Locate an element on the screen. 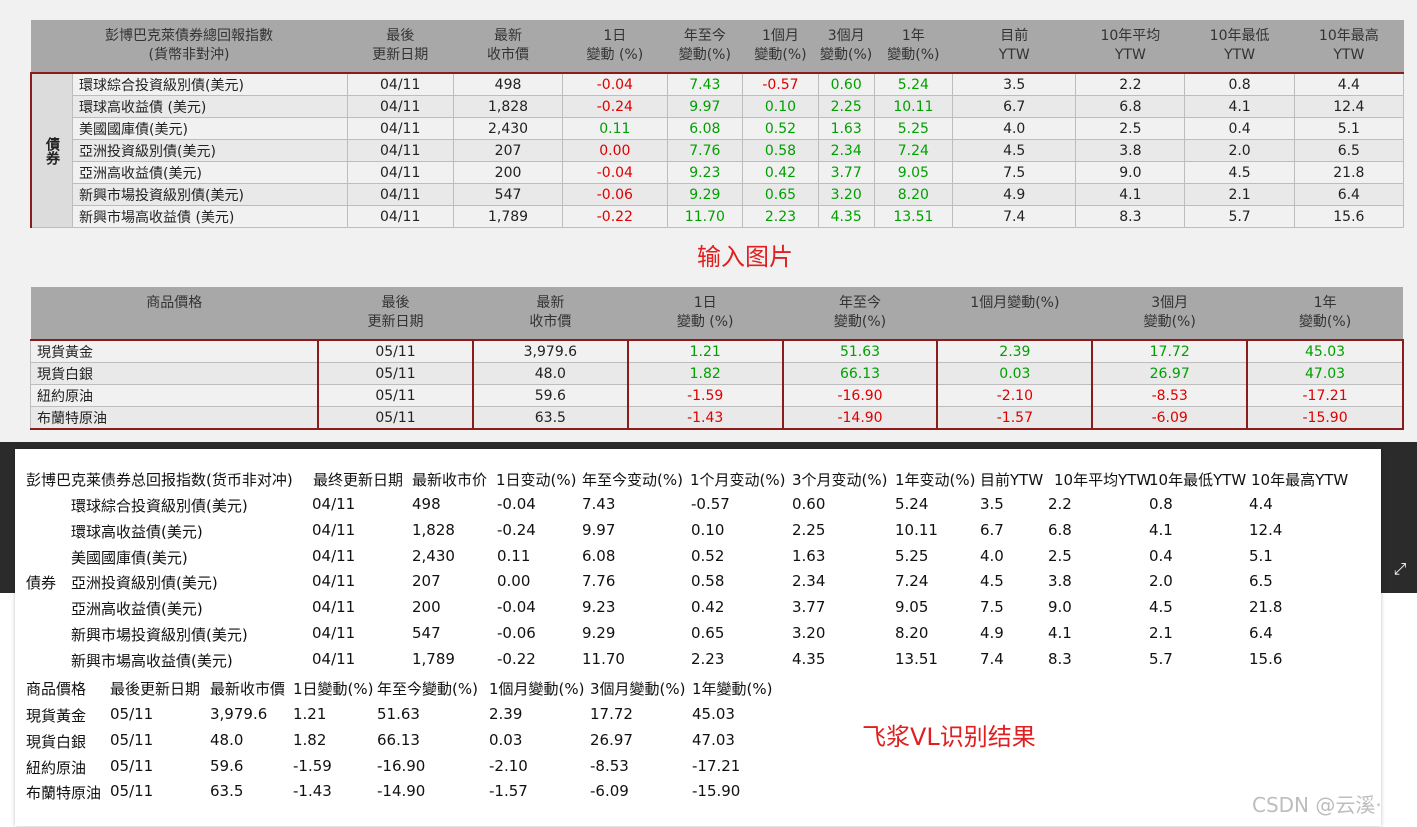 The height and width of the screenshot is (827, 1417). ocr-bond-cell: 4.35 is located at coordinates (809, 658).